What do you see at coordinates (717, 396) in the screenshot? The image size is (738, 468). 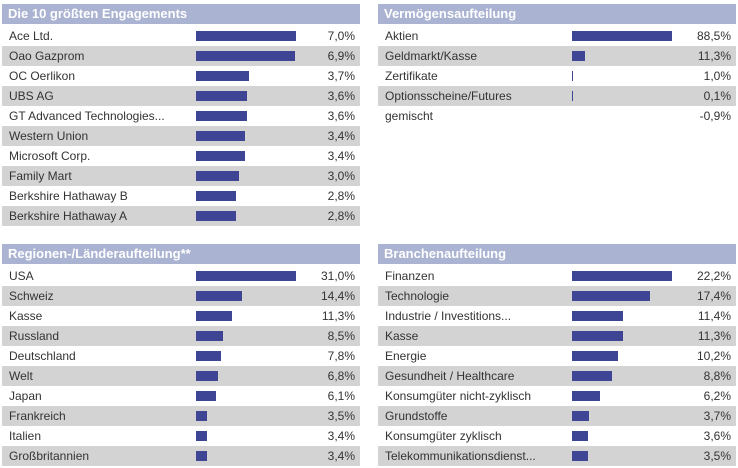 I see `row-value: 6,2%` at bounding box center [717, 396].